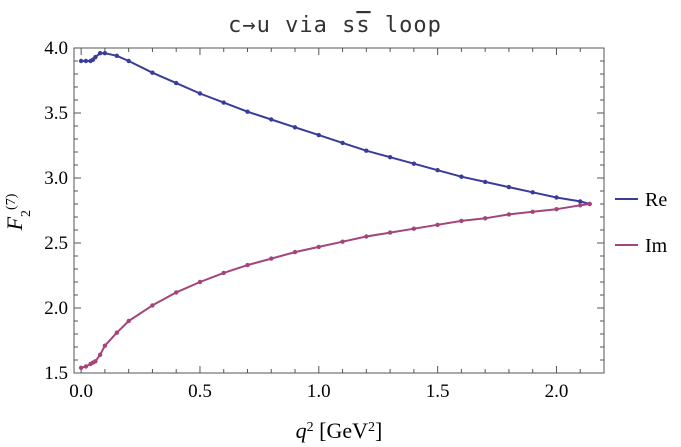 The height and width of the screenshot is (447, 681). Describe the element at coordinates (656, 200) in the screenshot. I see `legend-label-re: Re` at that location.